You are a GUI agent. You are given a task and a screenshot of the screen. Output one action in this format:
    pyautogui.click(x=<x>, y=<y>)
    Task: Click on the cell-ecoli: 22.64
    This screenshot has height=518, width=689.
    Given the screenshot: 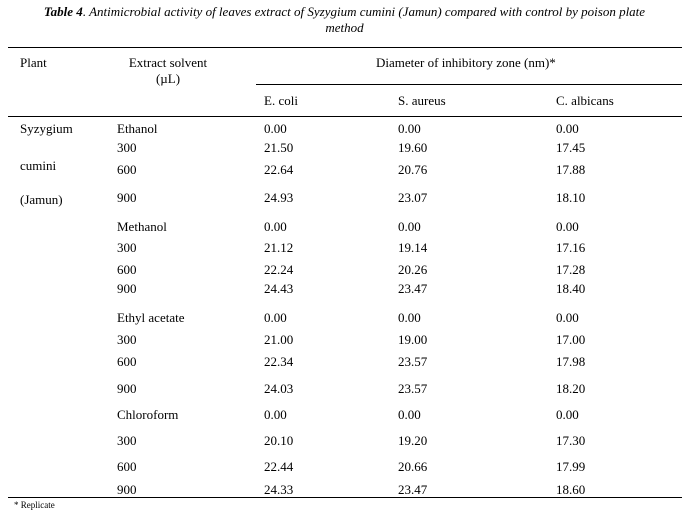 What is the action you would take?
    pyautogui.click(x=279, y=169)
    